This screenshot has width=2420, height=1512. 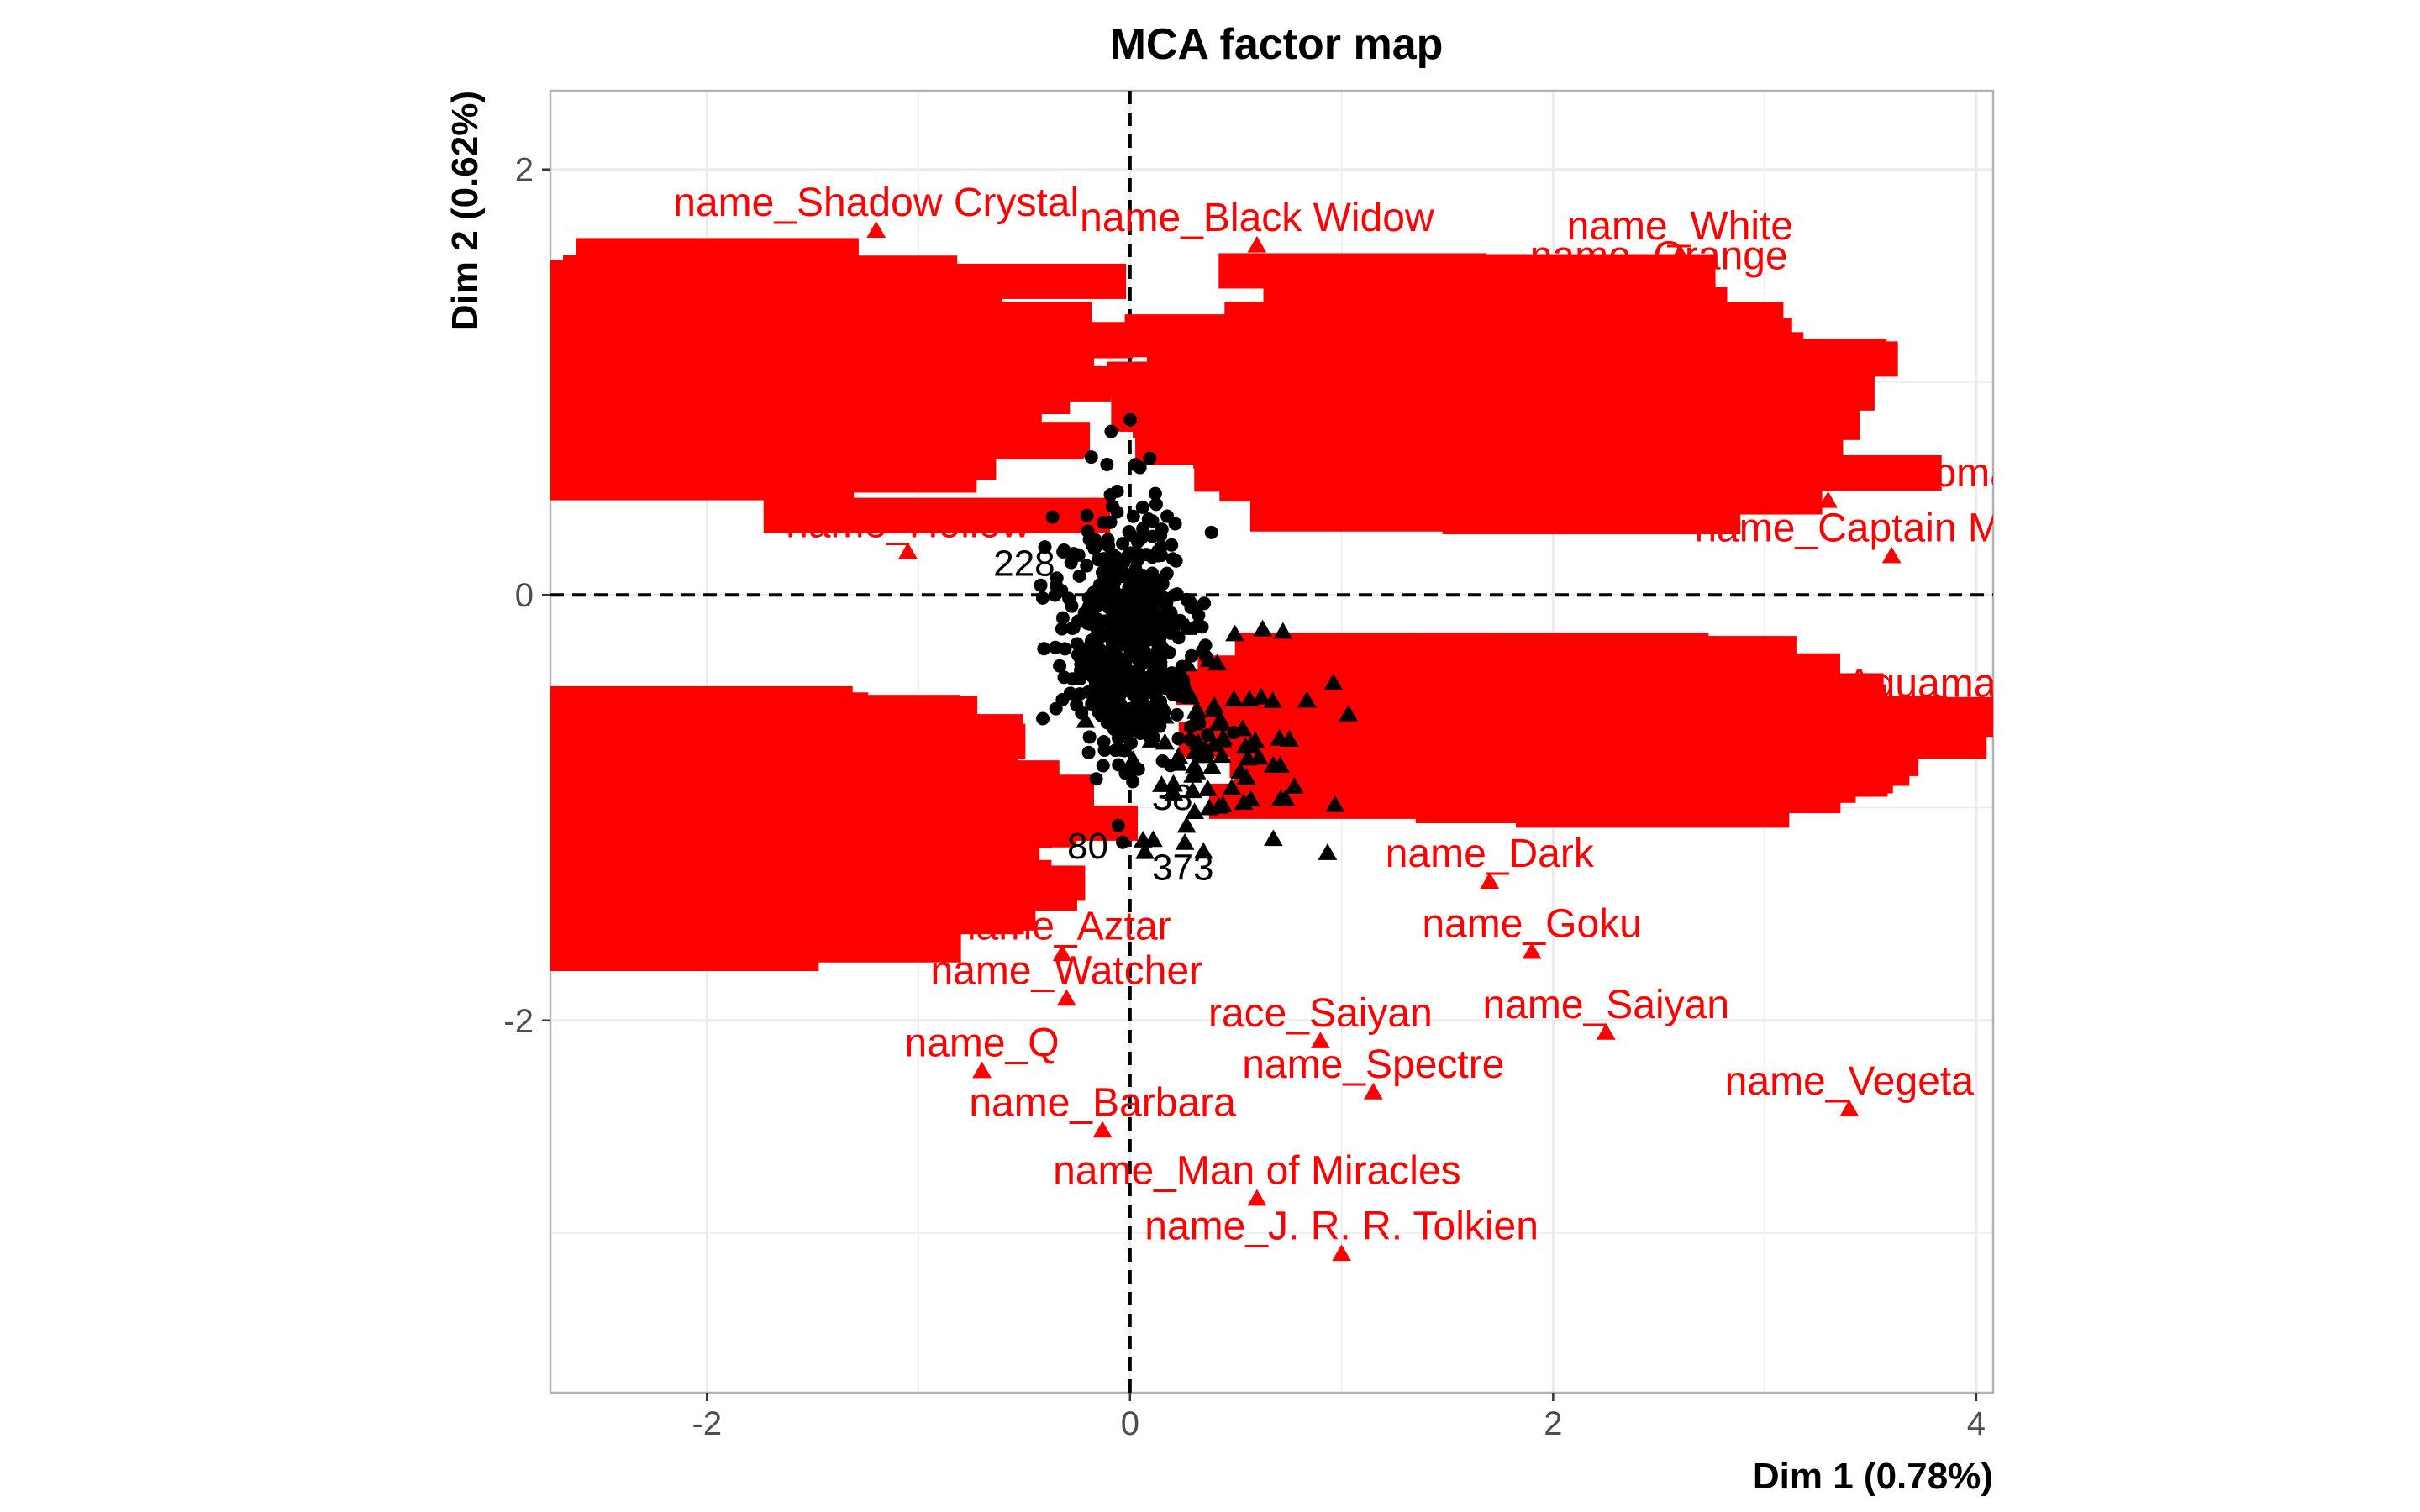 What do you see at coordinates (1606, 1005) in the screenshot?
I see `category-label: name_Saiyan` at bounding box center [1606, 1005].